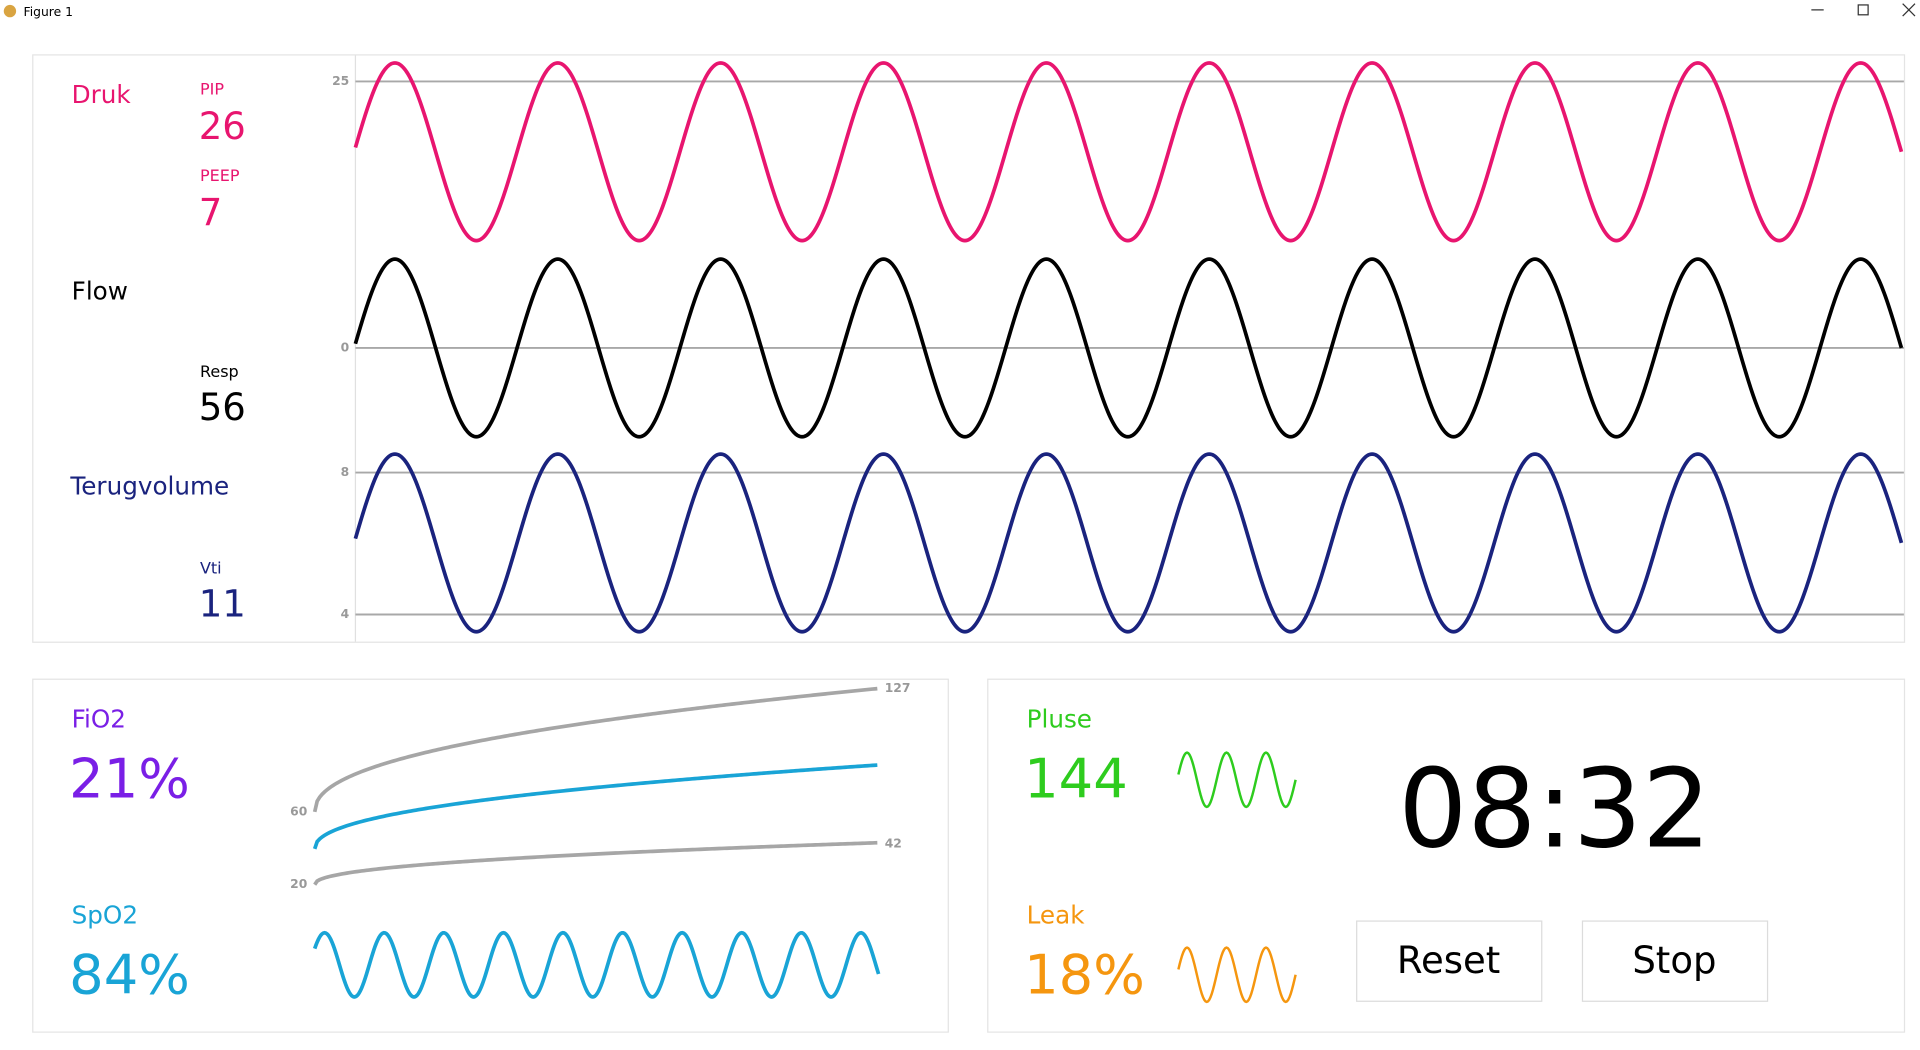  I want to click on flow-label: Flow, so click(100, 290).